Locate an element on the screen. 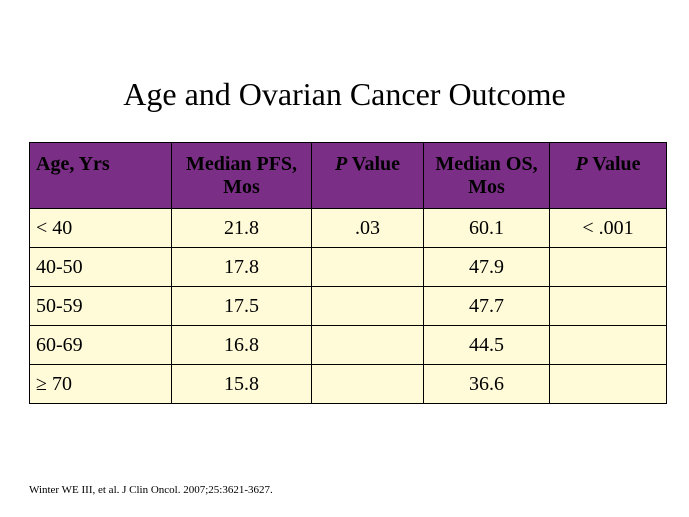 The width and height of the screenshot is (689, 517). table-row: ≥ 70 15.8 36.6 is located at coordinates (348, 384).